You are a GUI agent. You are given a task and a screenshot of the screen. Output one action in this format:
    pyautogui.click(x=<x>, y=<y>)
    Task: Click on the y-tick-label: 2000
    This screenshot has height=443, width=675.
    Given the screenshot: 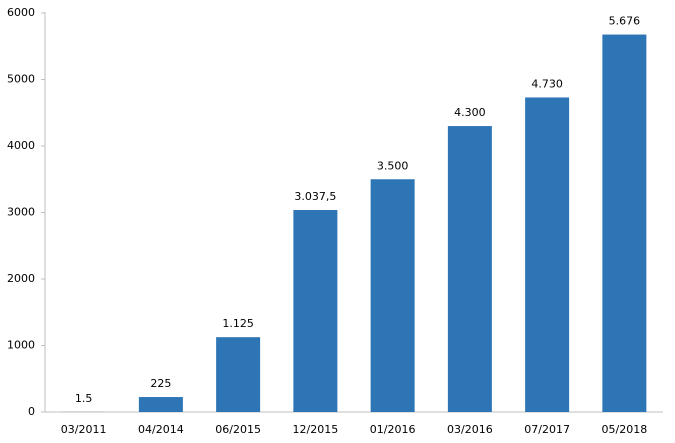 What is the action you would take?
    pyautogui.click(x=21, y=278)
    